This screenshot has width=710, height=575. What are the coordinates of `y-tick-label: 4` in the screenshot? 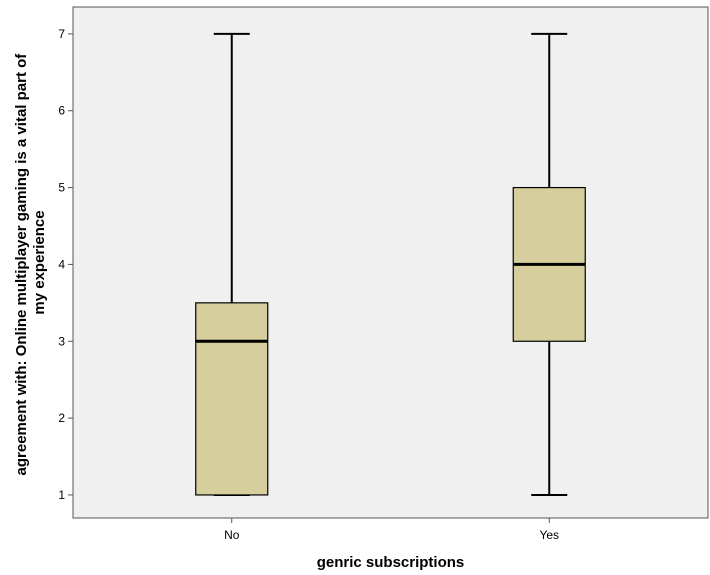 It's located at (61, 264).